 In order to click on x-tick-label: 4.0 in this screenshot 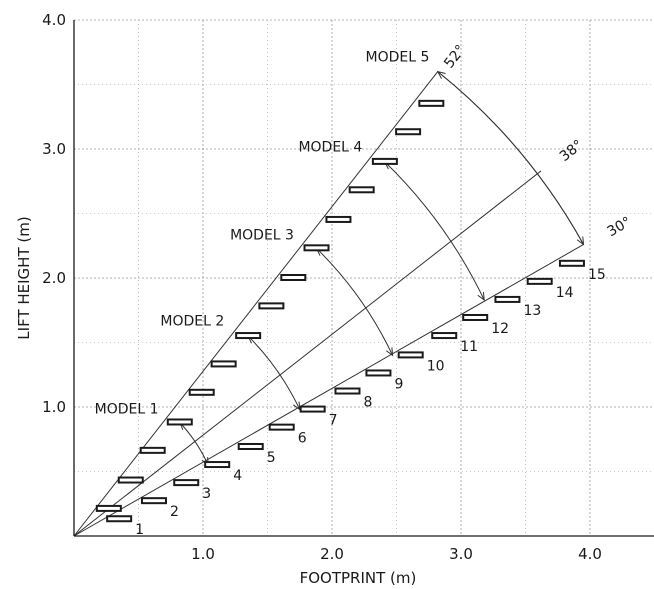, I will do `click(590, 554)`.